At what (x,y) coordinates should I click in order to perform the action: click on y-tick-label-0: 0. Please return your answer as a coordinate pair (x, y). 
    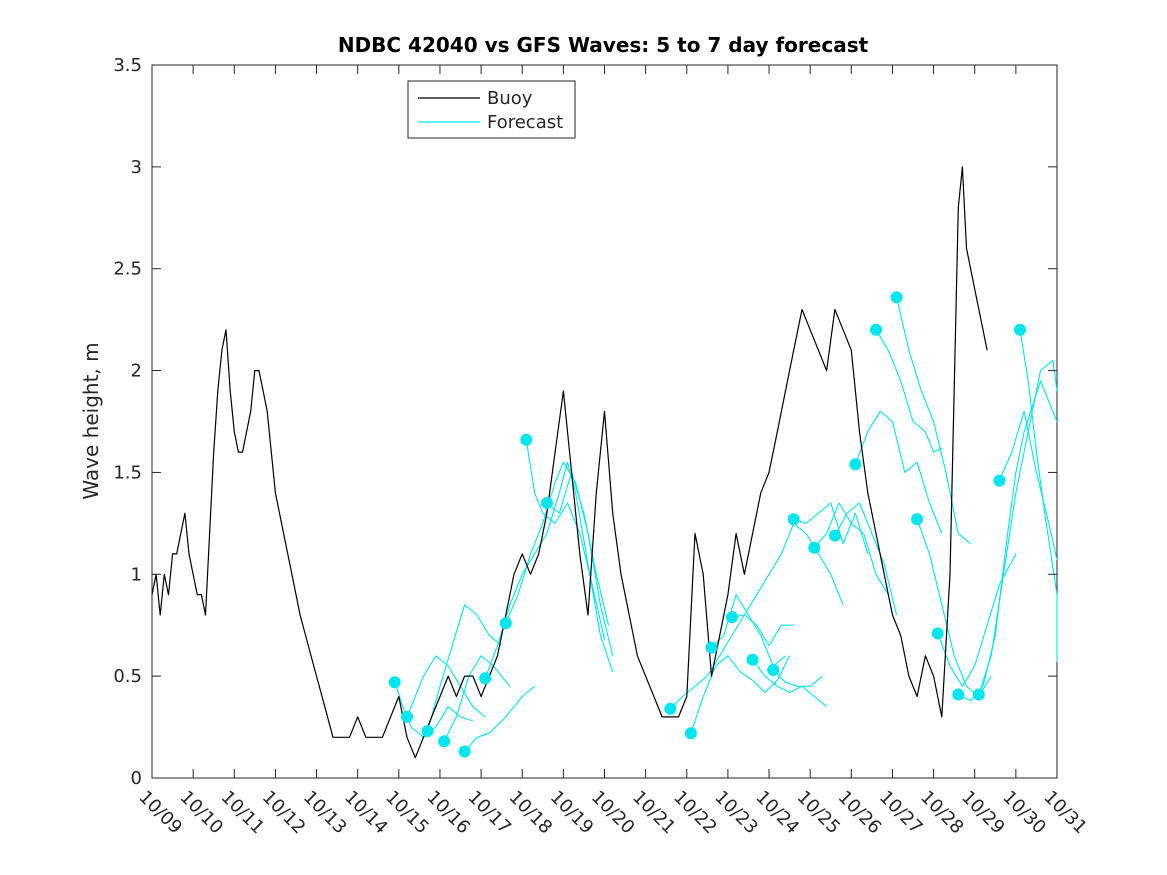
    Looking at the image, I should click on (136, 778).